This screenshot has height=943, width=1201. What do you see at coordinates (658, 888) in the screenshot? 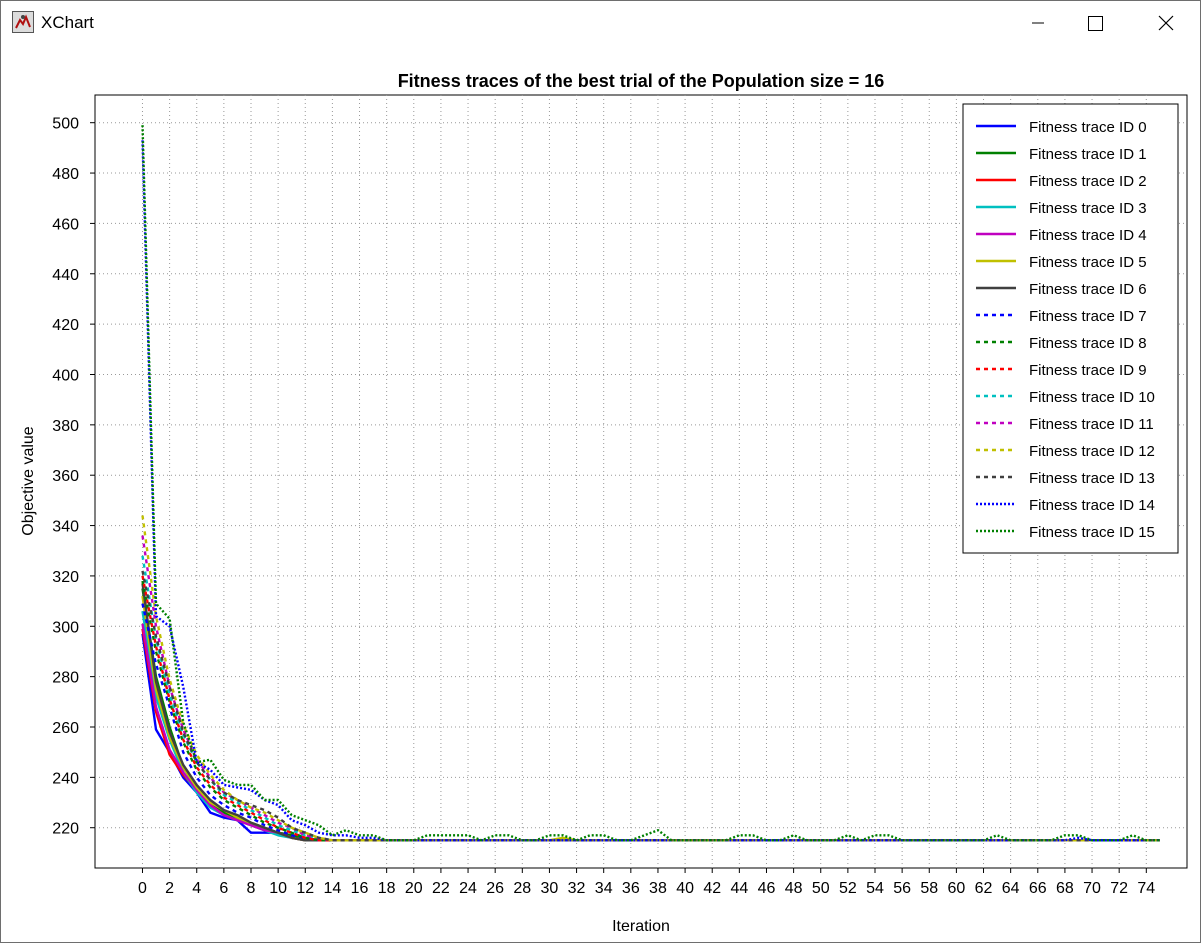
I see `x-tick-label: 38` at bounding box center [658, 888].